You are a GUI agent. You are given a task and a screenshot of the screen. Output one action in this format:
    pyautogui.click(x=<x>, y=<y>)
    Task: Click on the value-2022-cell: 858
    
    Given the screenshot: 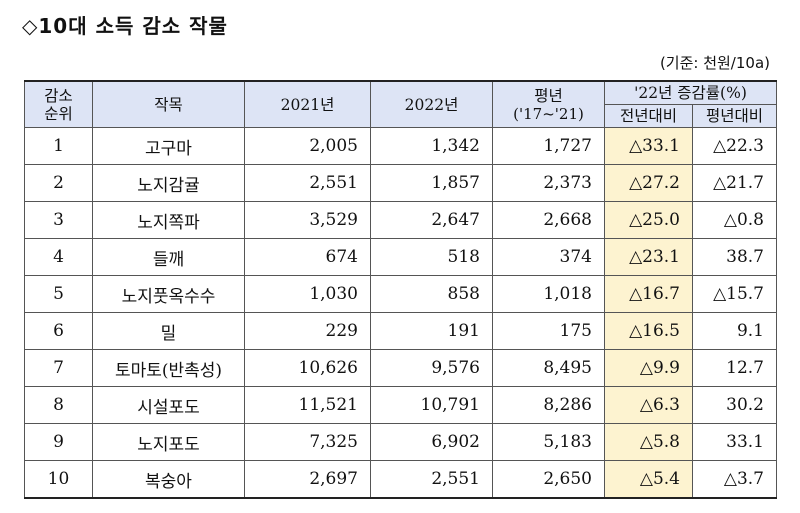 What is the action you would take?
    pyautogui.click(x=431, y=294)
    